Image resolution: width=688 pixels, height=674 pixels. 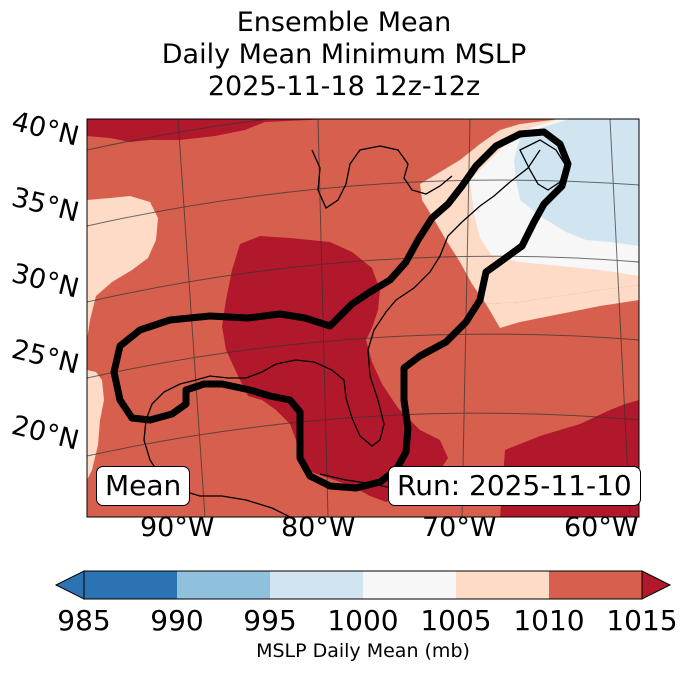 I want to click on colorbar-label: MSLP Daily Mean (mb), so click(x=363, y=651).